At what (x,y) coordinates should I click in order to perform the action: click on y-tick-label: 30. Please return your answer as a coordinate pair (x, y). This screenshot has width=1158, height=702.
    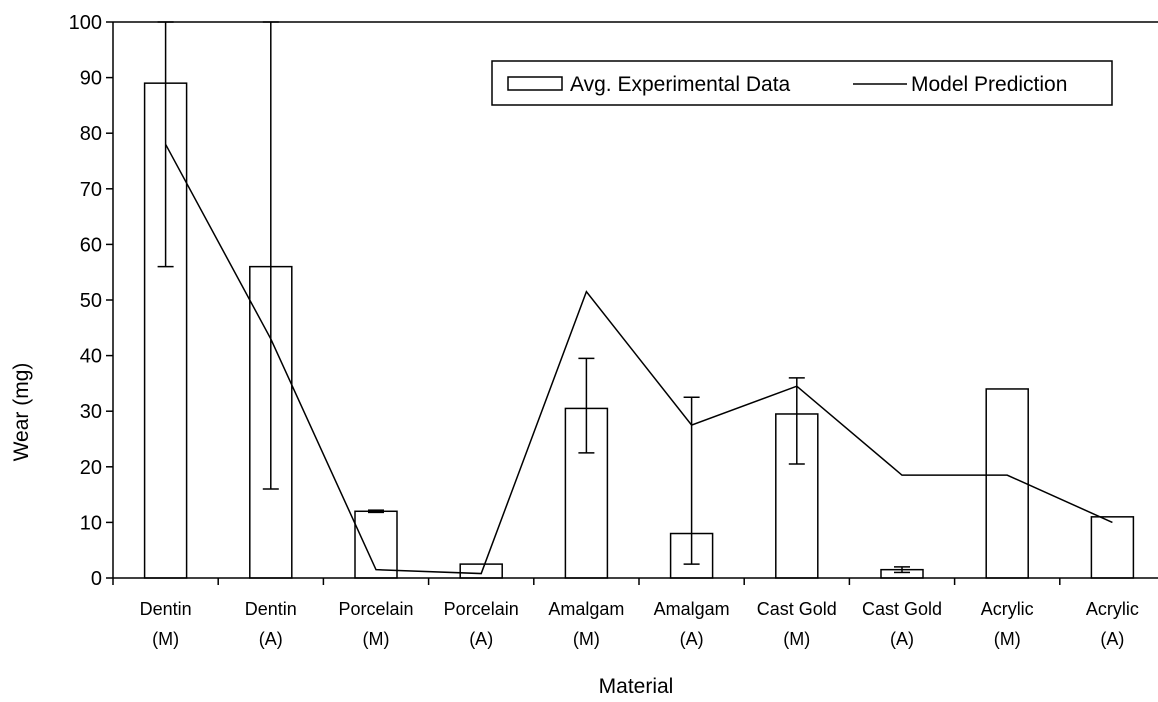
    Looking at the image, I should click on (91, 412).